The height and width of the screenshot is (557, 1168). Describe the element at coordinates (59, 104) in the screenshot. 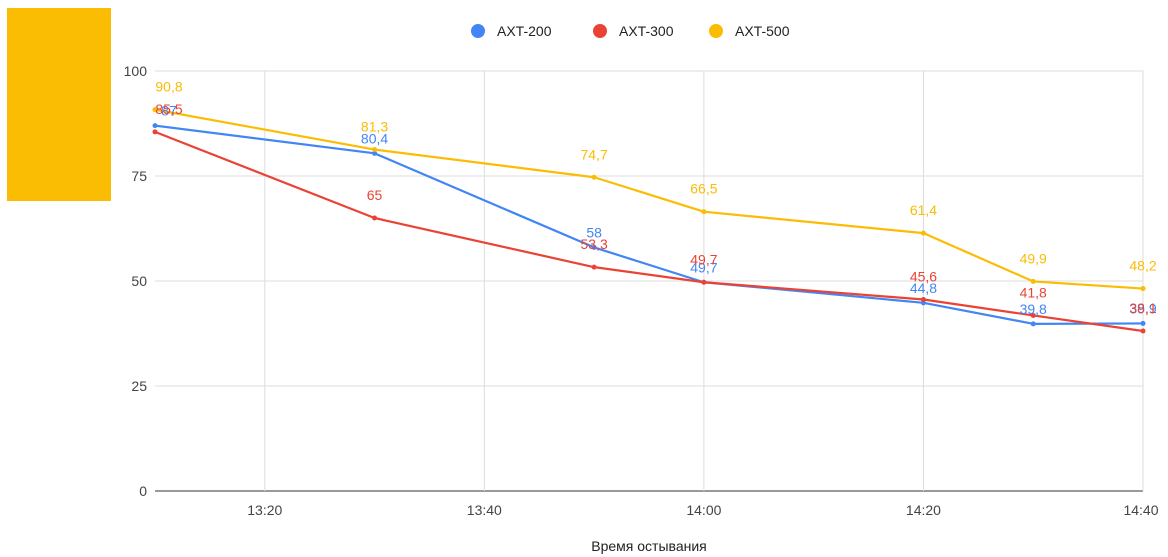

I see `corner-decoration-block` at that location.